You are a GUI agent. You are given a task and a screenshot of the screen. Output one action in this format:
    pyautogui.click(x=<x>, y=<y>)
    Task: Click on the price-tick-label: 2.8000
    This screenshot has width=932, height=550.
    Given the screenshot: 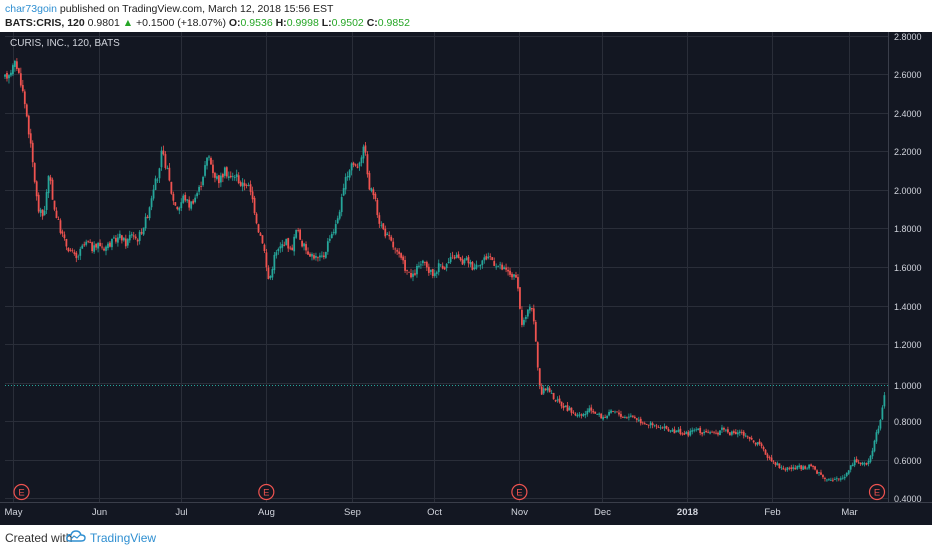 What is the action you would take?
    pyautogui.click(x=908, y=37)
    